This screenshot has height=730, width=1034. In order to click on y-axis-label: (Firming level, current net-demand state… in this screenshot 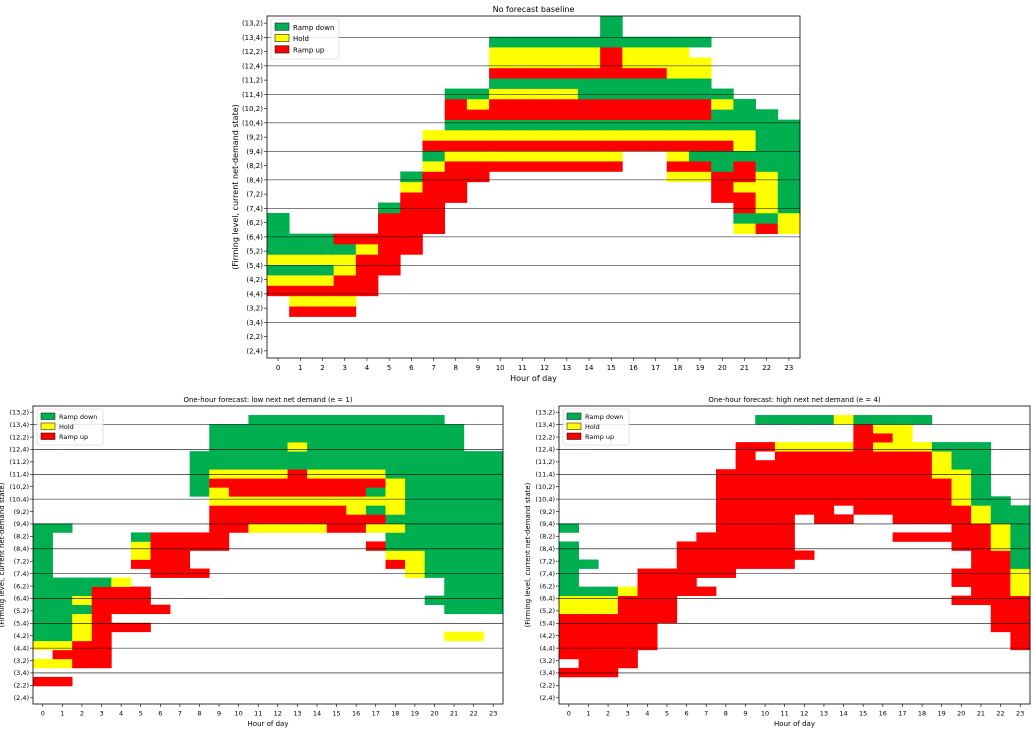, I will do `click(528, 554)`.